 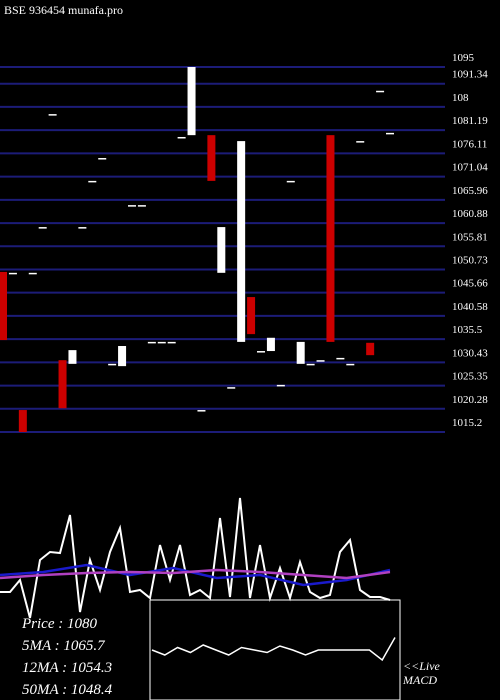 What do you see at coordinates (470, 284) in the screenshot?
I see `y-tick-label: 1045.66` at bounding box center [470, 284].